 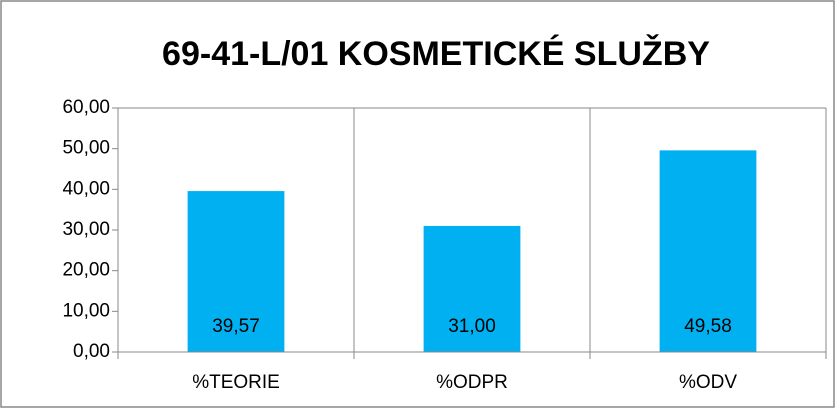 What do you see at coordinates (91, 351) in the screenshot?
I see `y-tick-label: 0,00` at bounding box center [91, 351].